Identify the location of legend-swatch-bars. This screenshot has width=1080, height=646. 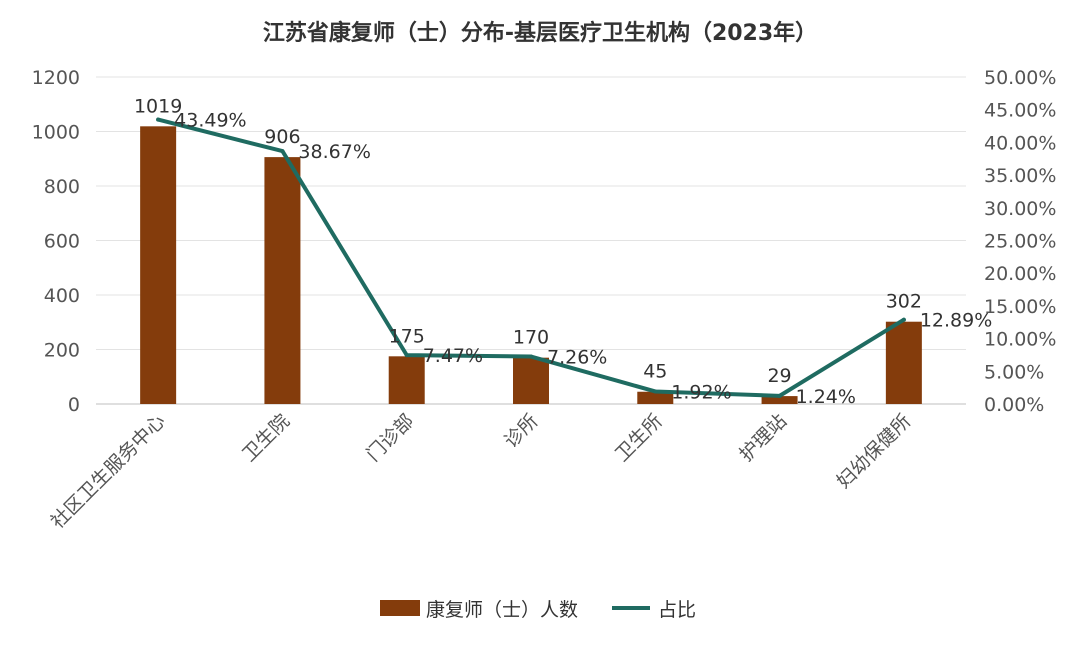
(400, 608).